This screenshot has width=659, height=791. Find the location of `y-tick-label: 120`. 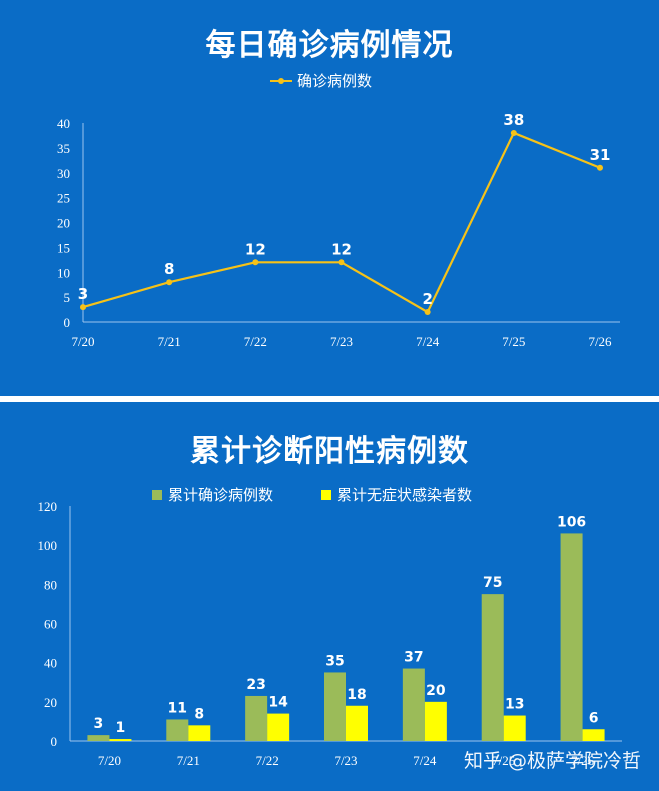

y-tick-label: 120 is located at coordinates (48, 506).